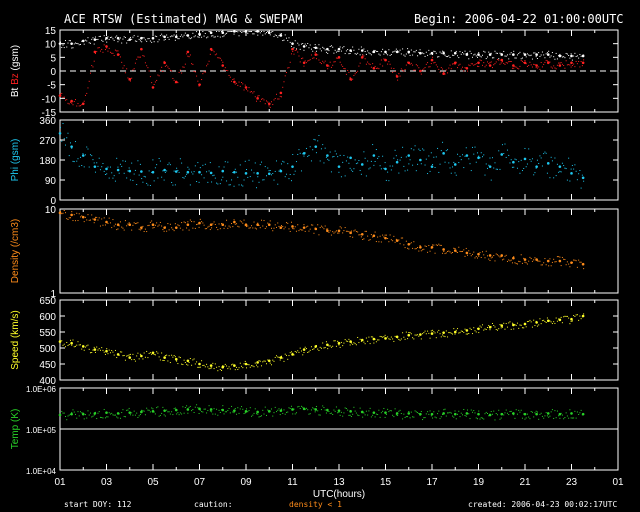  What do you see at coordinates (47, 161) in the screenshot?
I see `ytick-label: 180` at bounding box center [47, 161].